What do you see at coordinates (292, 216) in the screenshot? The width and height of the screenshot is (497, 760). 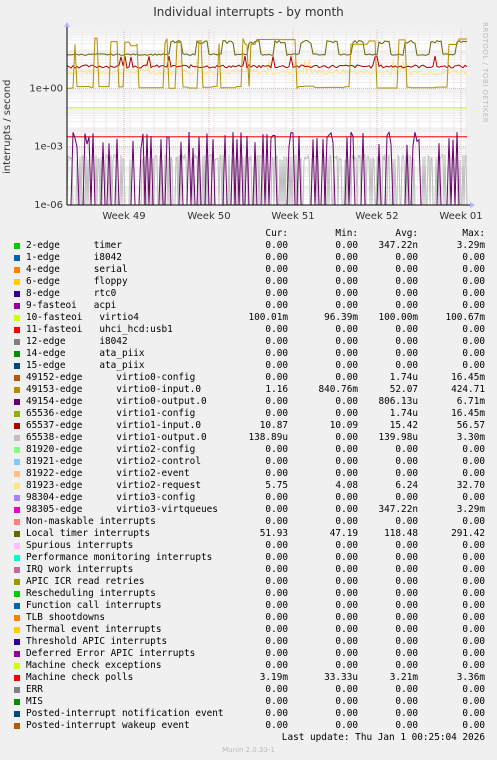 I see `x-tick-label: Week 51` at bounding box center [292, 216].